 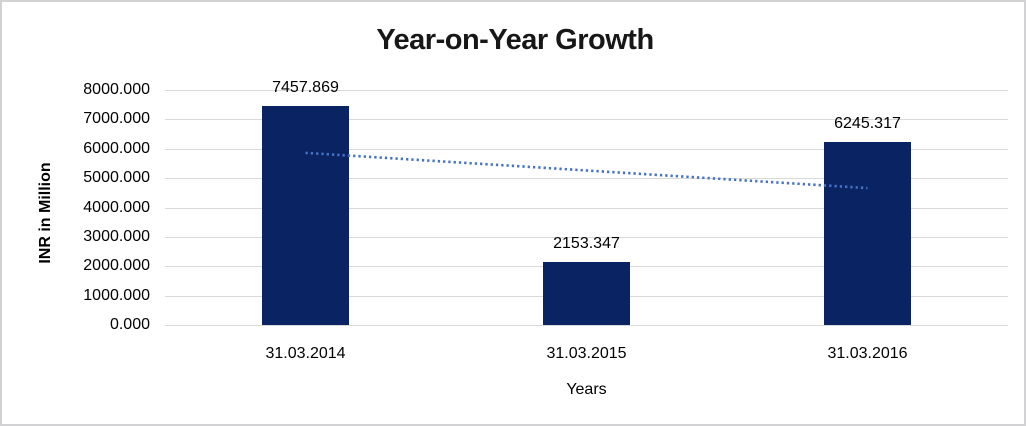 I want to click on y-tick-label: 6000.000, so click(x=116, y=148).